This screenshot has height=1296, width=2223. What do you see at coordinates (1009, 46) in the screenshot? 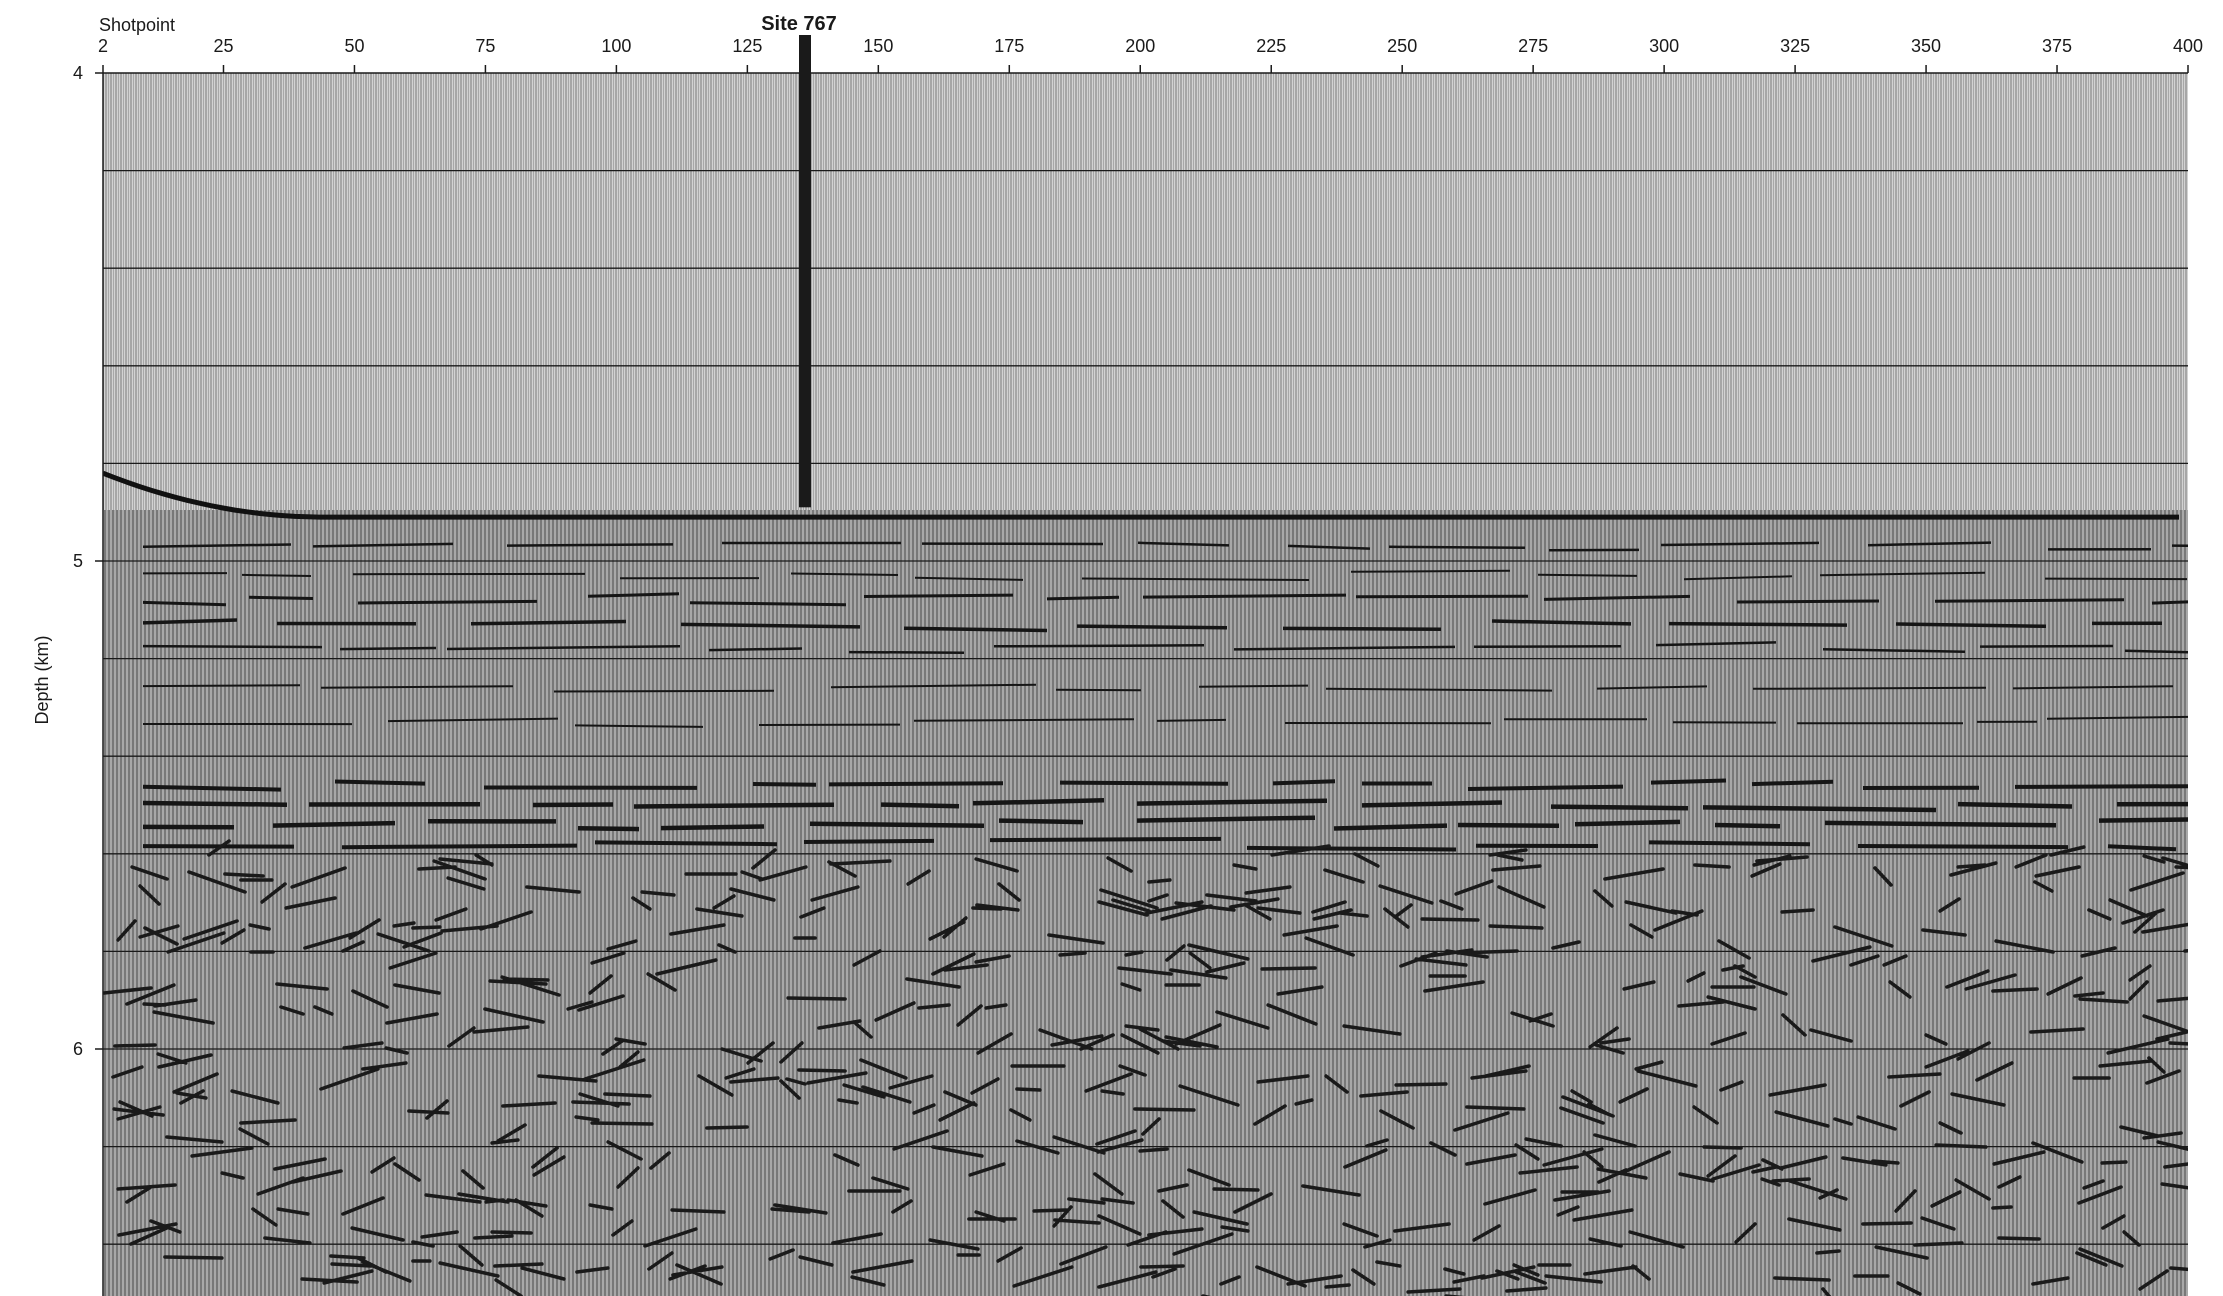
I see `shotpoint-tick-label: 175` at bounding box center [1009, 46].